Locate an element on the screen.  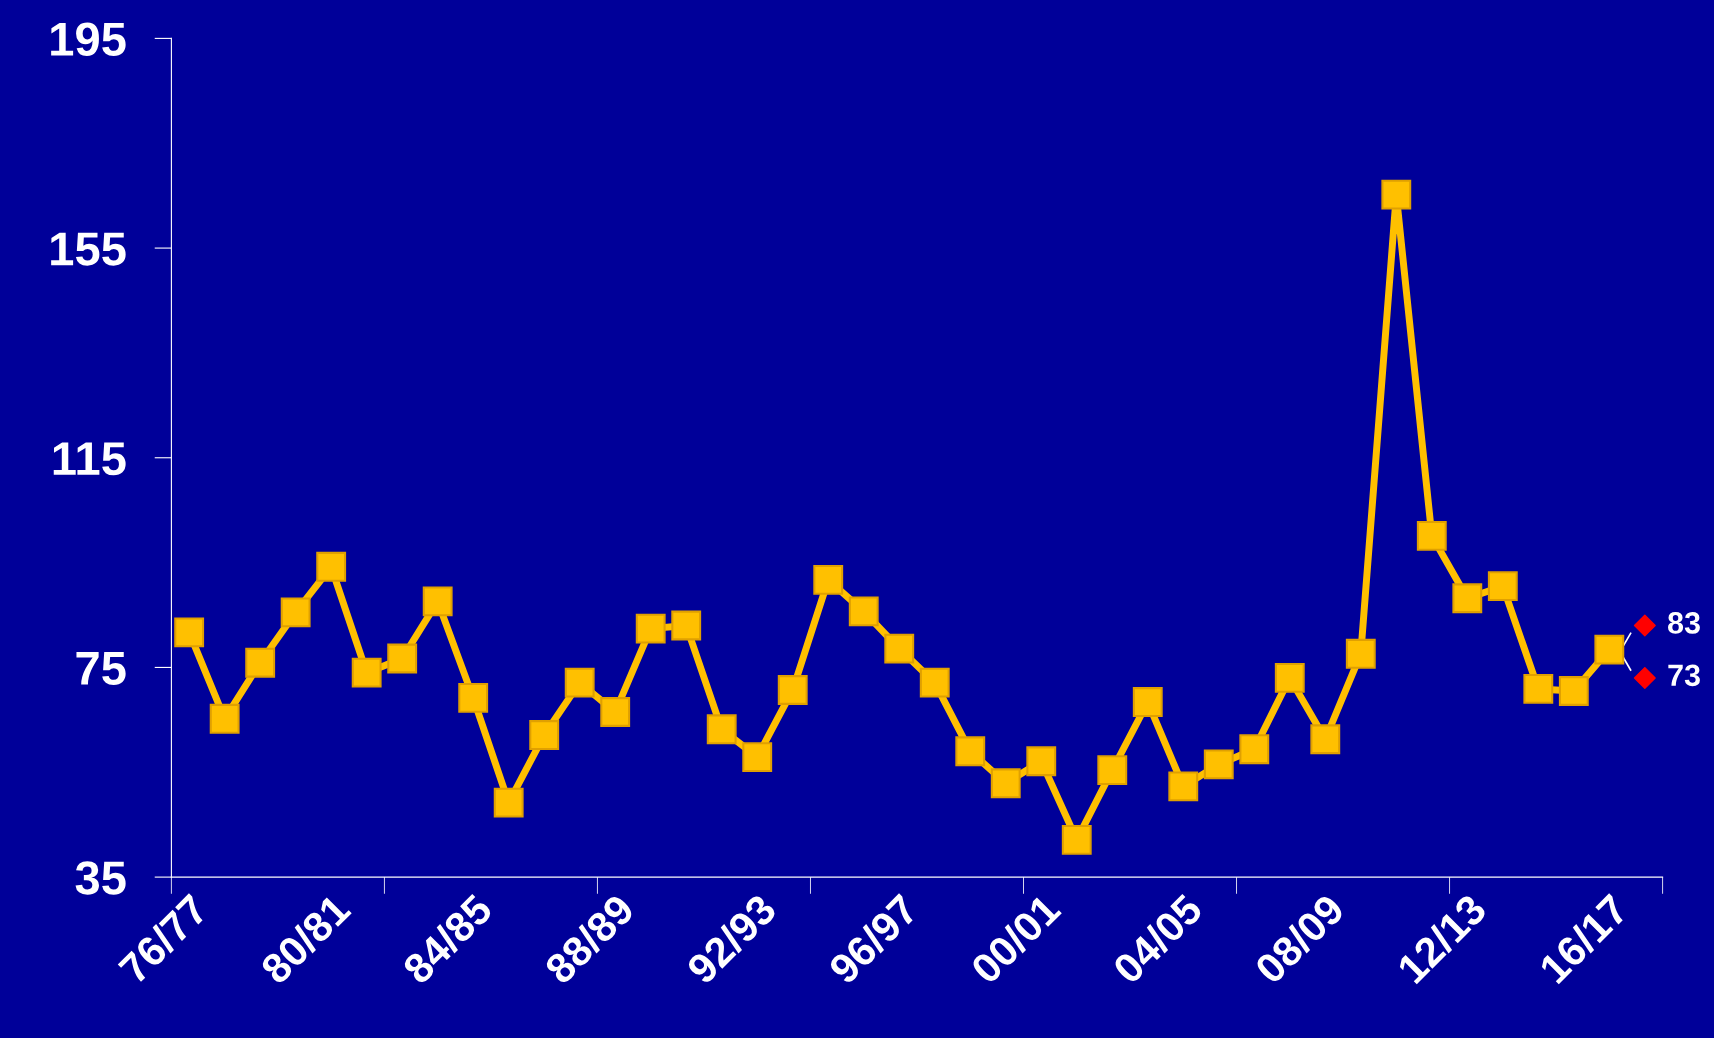
y-tick-label: 35 is located at coordinates (100, 878).